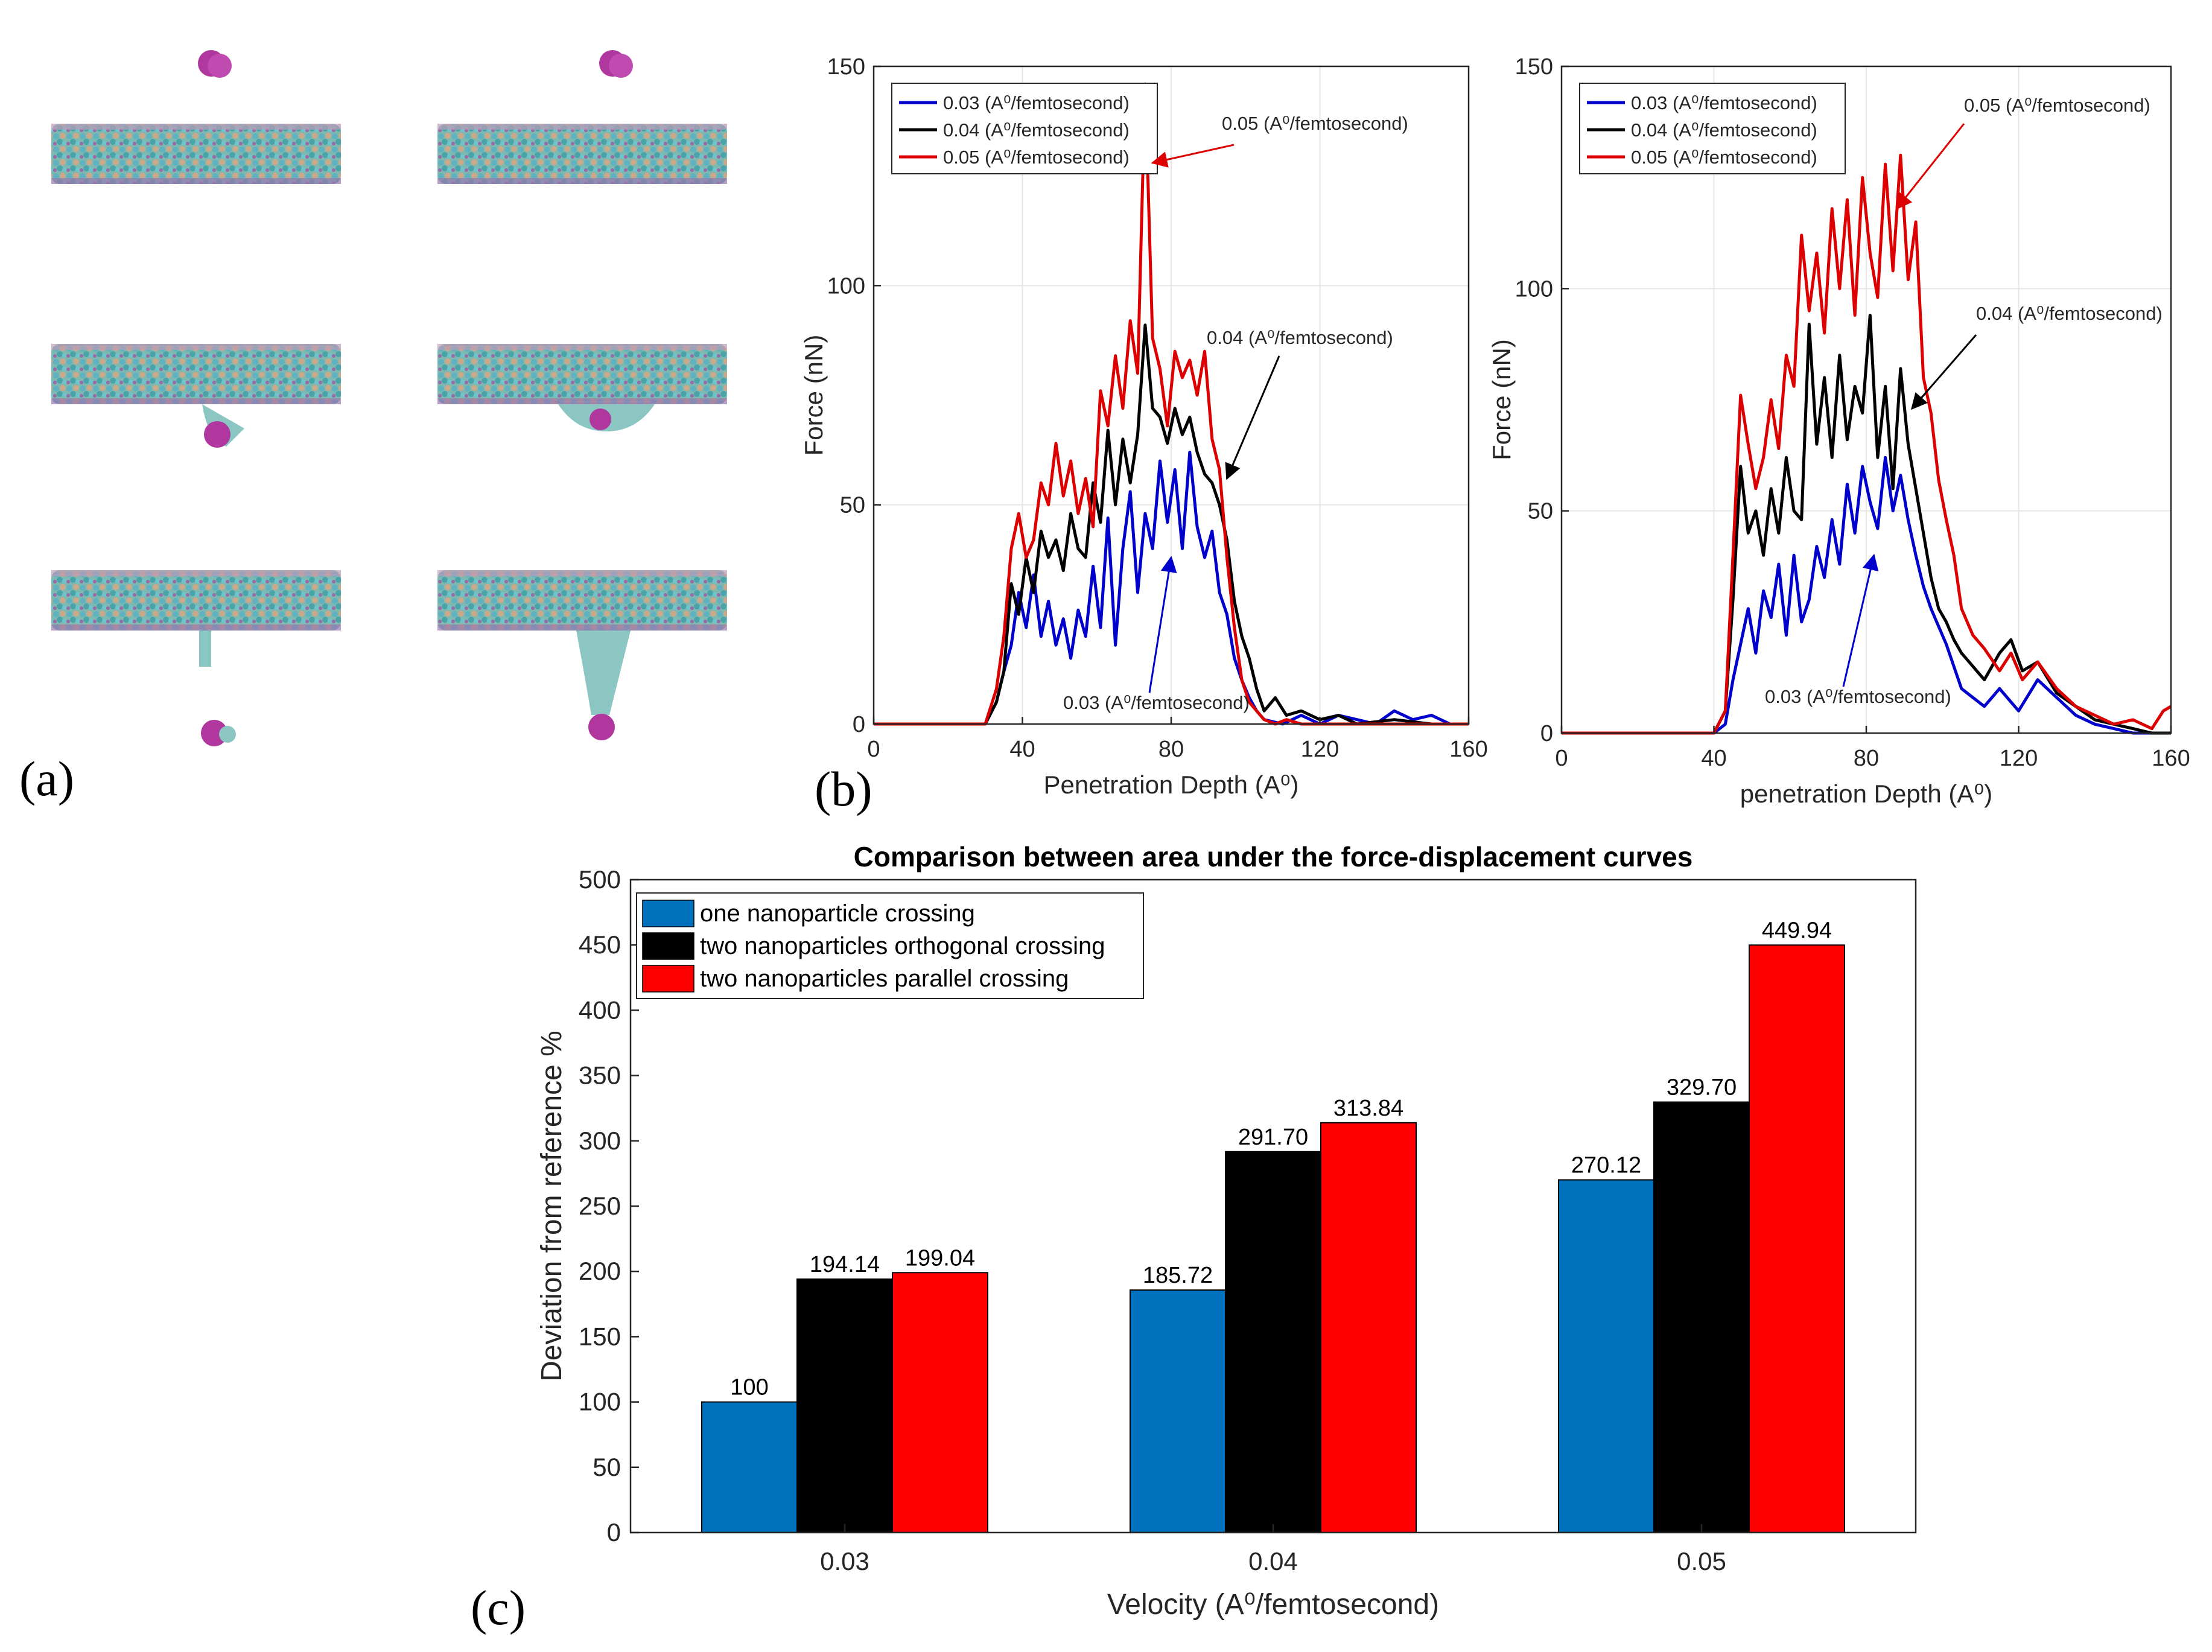  Describe the element at coordinates (884, 978) in the screenshot. I see `legend-label: two nanoparticles parallel crossing` at that location.